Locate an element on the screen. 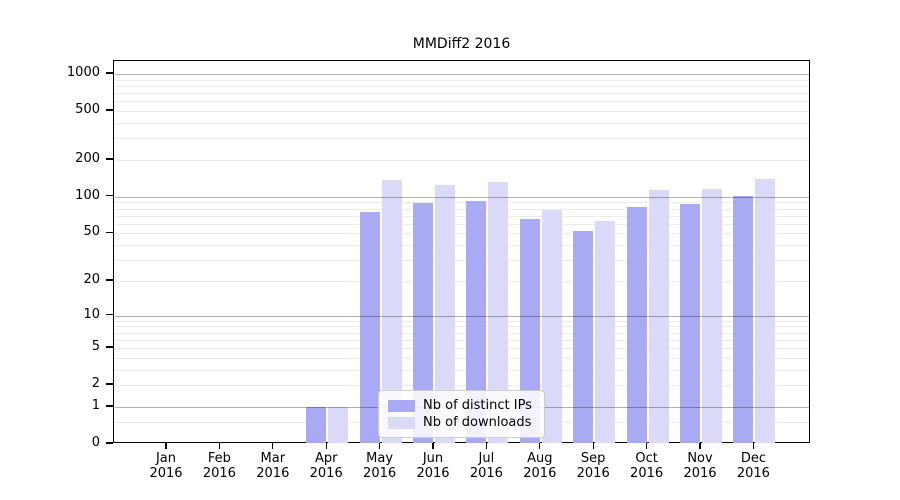 This screenshot has width=900, height=500. y-tick-label: 2 is located at coordinates (95, 384).